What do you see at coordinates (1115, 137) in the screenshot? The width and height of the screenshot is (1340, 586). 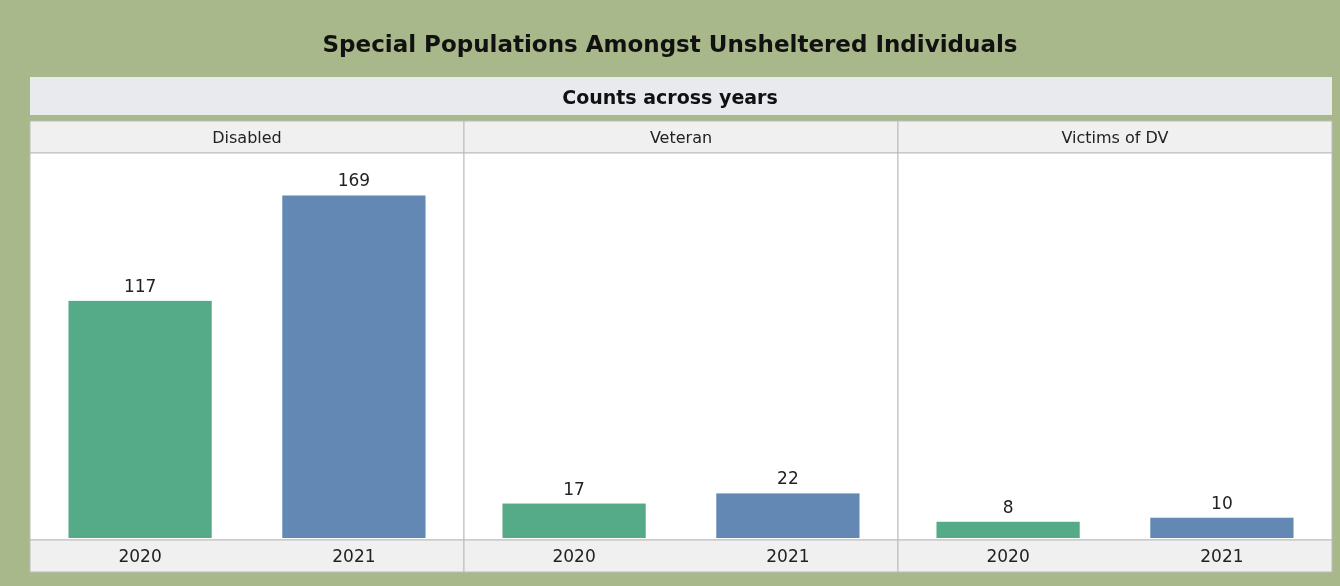 I see `chart-title: Victims of DV` at bounding box center [1115, 137].